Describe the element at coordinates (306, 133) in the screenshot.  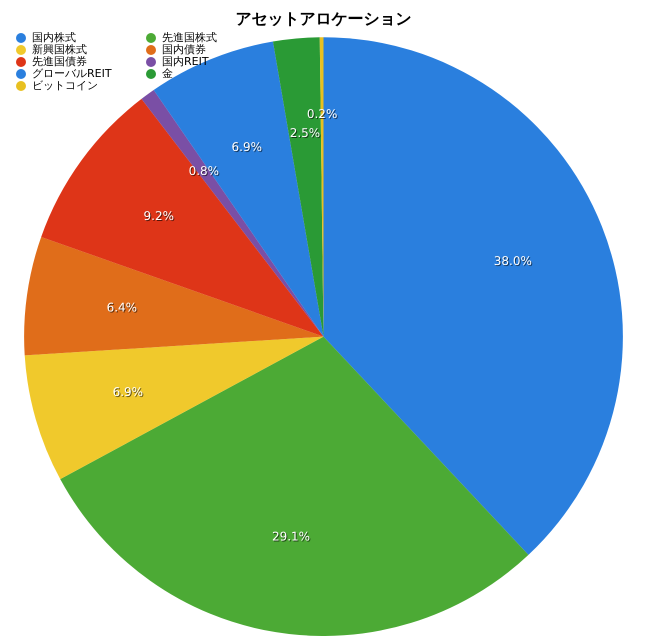
I see `data-label: 2.5%` at that location.